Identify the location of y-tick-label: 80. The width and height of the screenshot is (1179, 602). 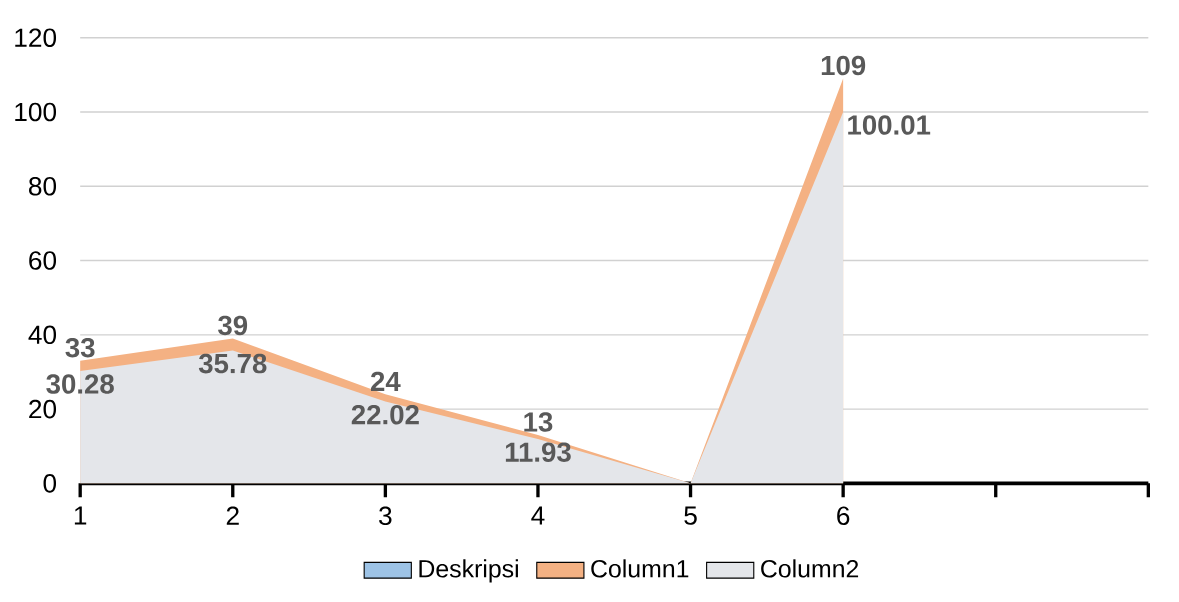
(43, 186).